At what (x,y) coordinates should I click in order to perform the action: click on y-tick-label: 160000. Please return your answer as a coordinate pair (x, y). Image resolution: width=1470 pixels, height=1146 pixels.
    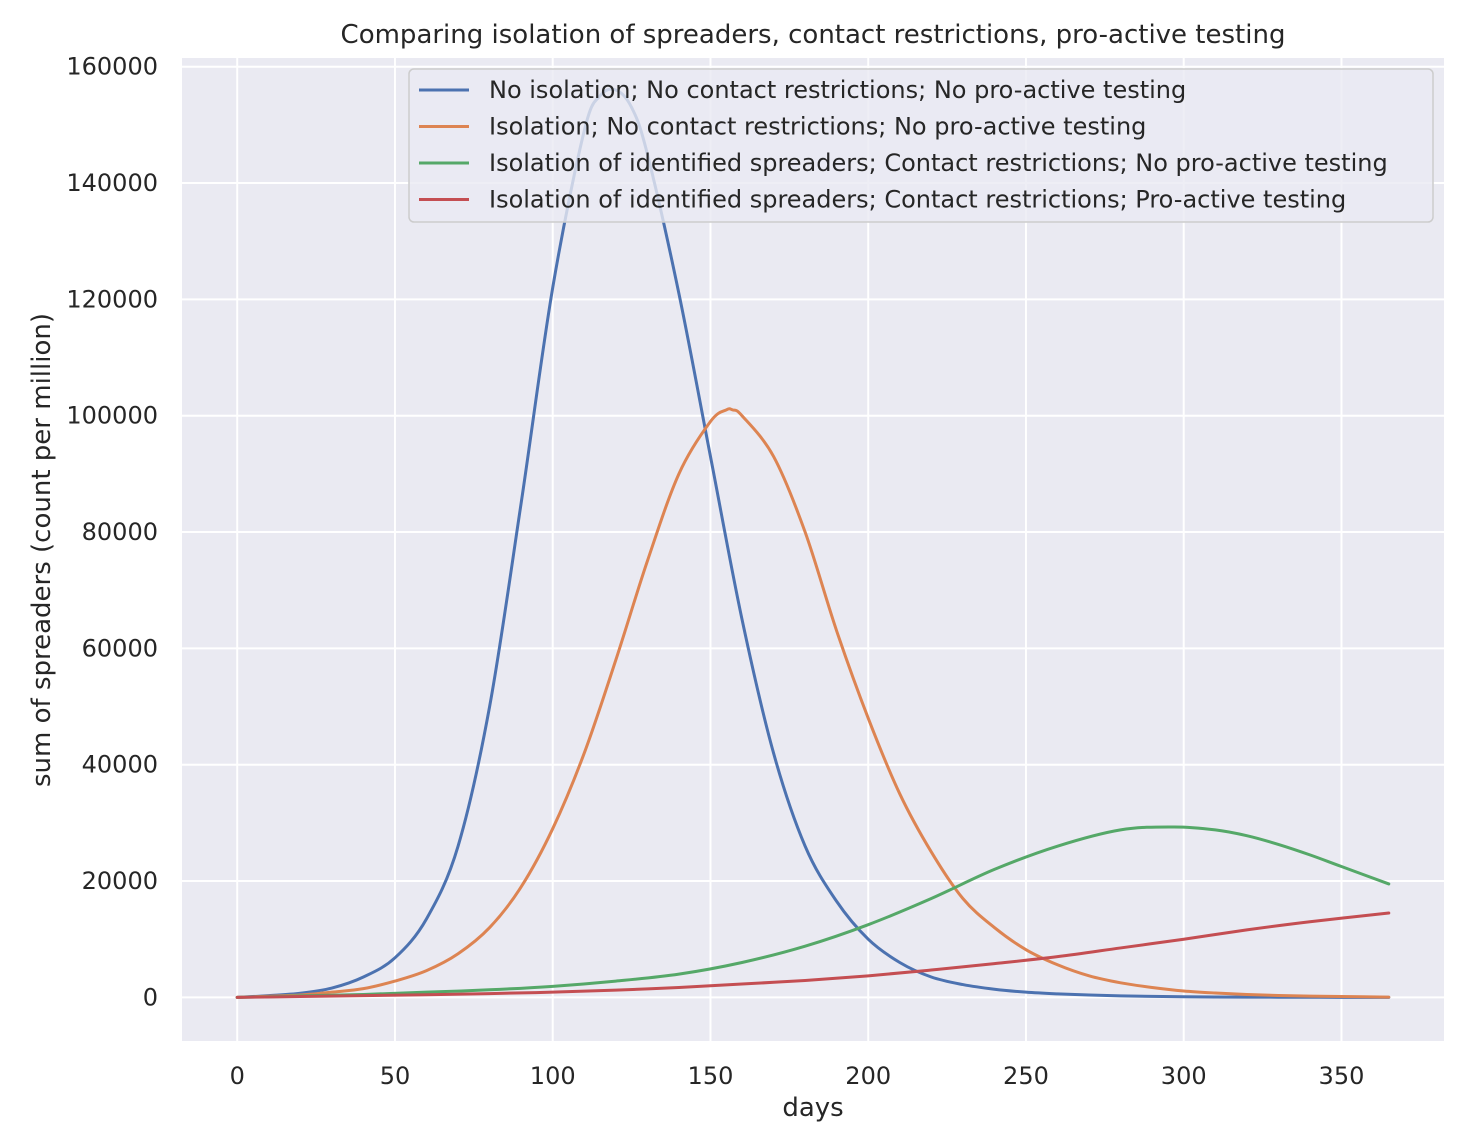
    Looking at the image, I should click on (112, 67).